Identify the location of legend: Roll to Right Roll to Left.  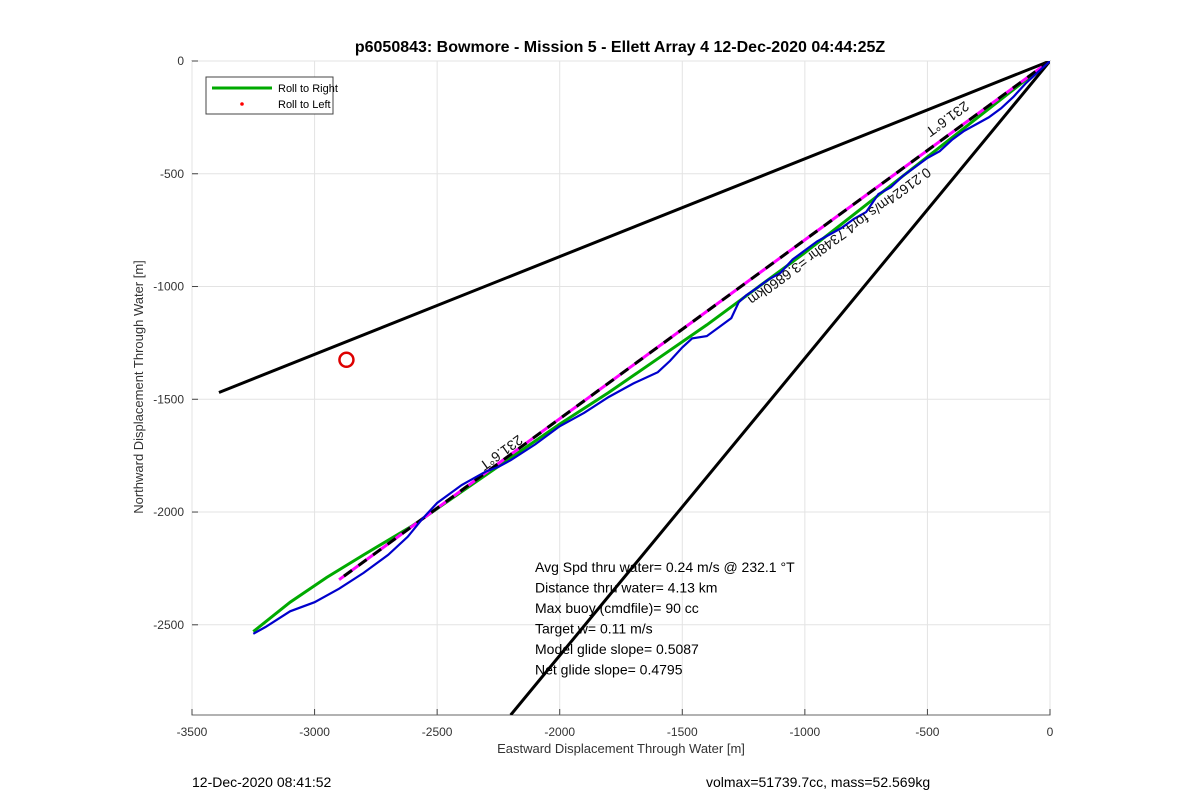
(271, 95).